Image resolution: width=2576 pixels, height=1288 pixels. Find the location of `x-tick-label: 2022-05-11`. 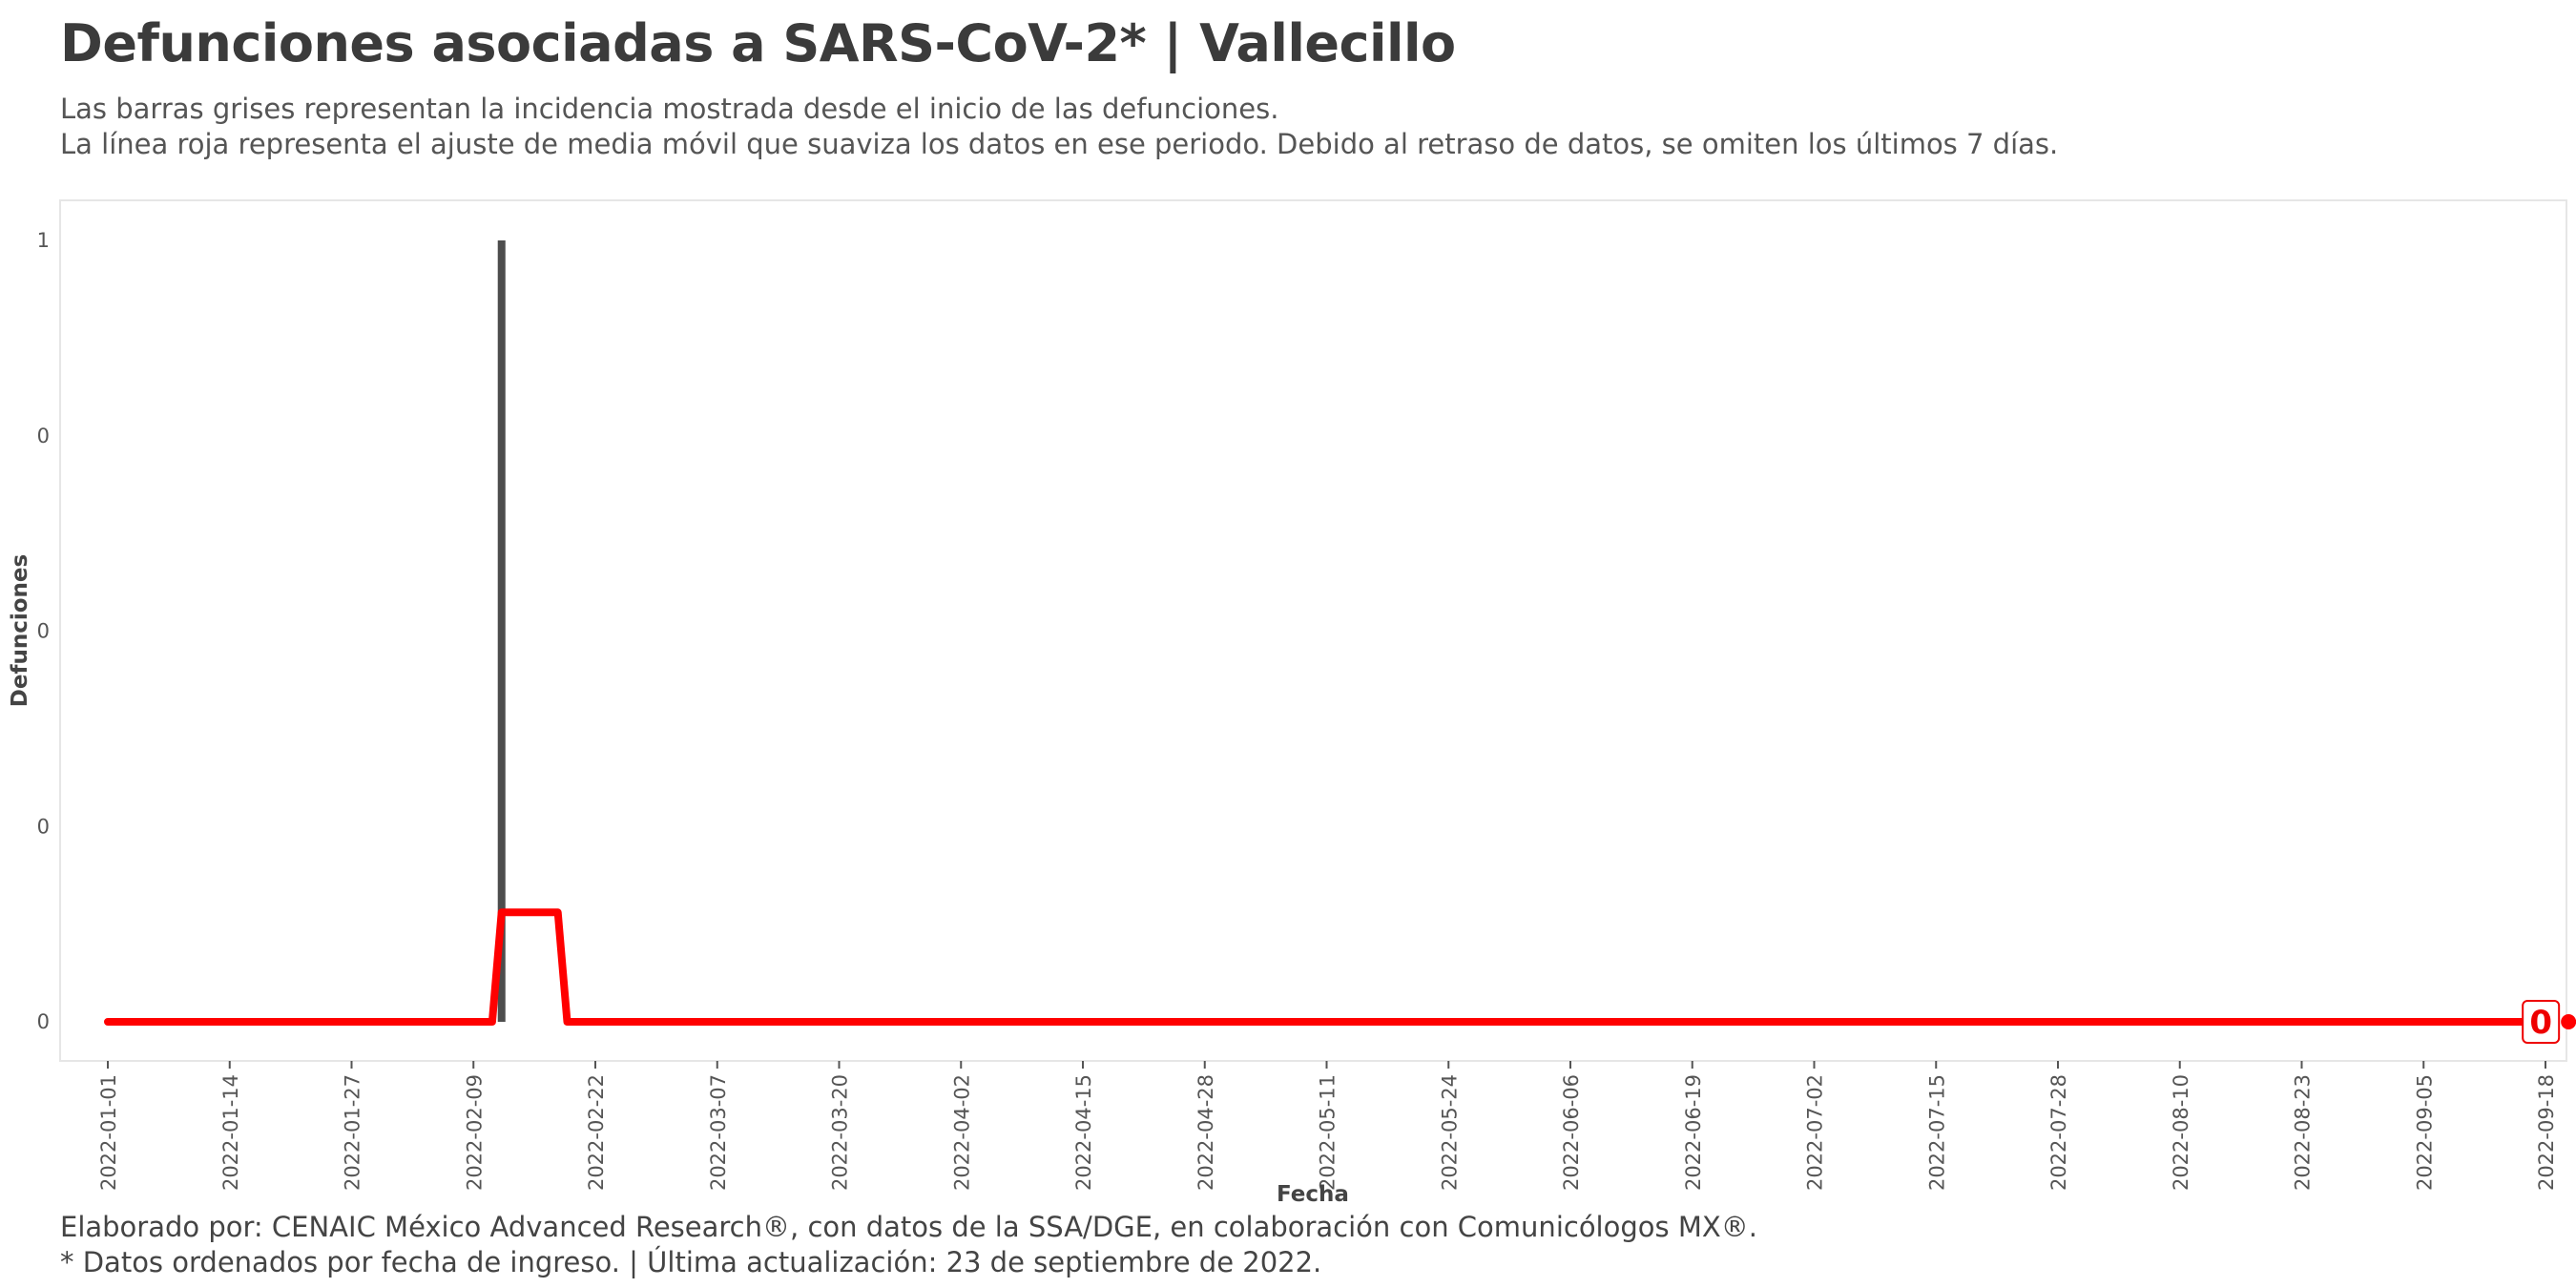

x-tick-label: 2022-05-11 is located at coordinates (1328, 1132).